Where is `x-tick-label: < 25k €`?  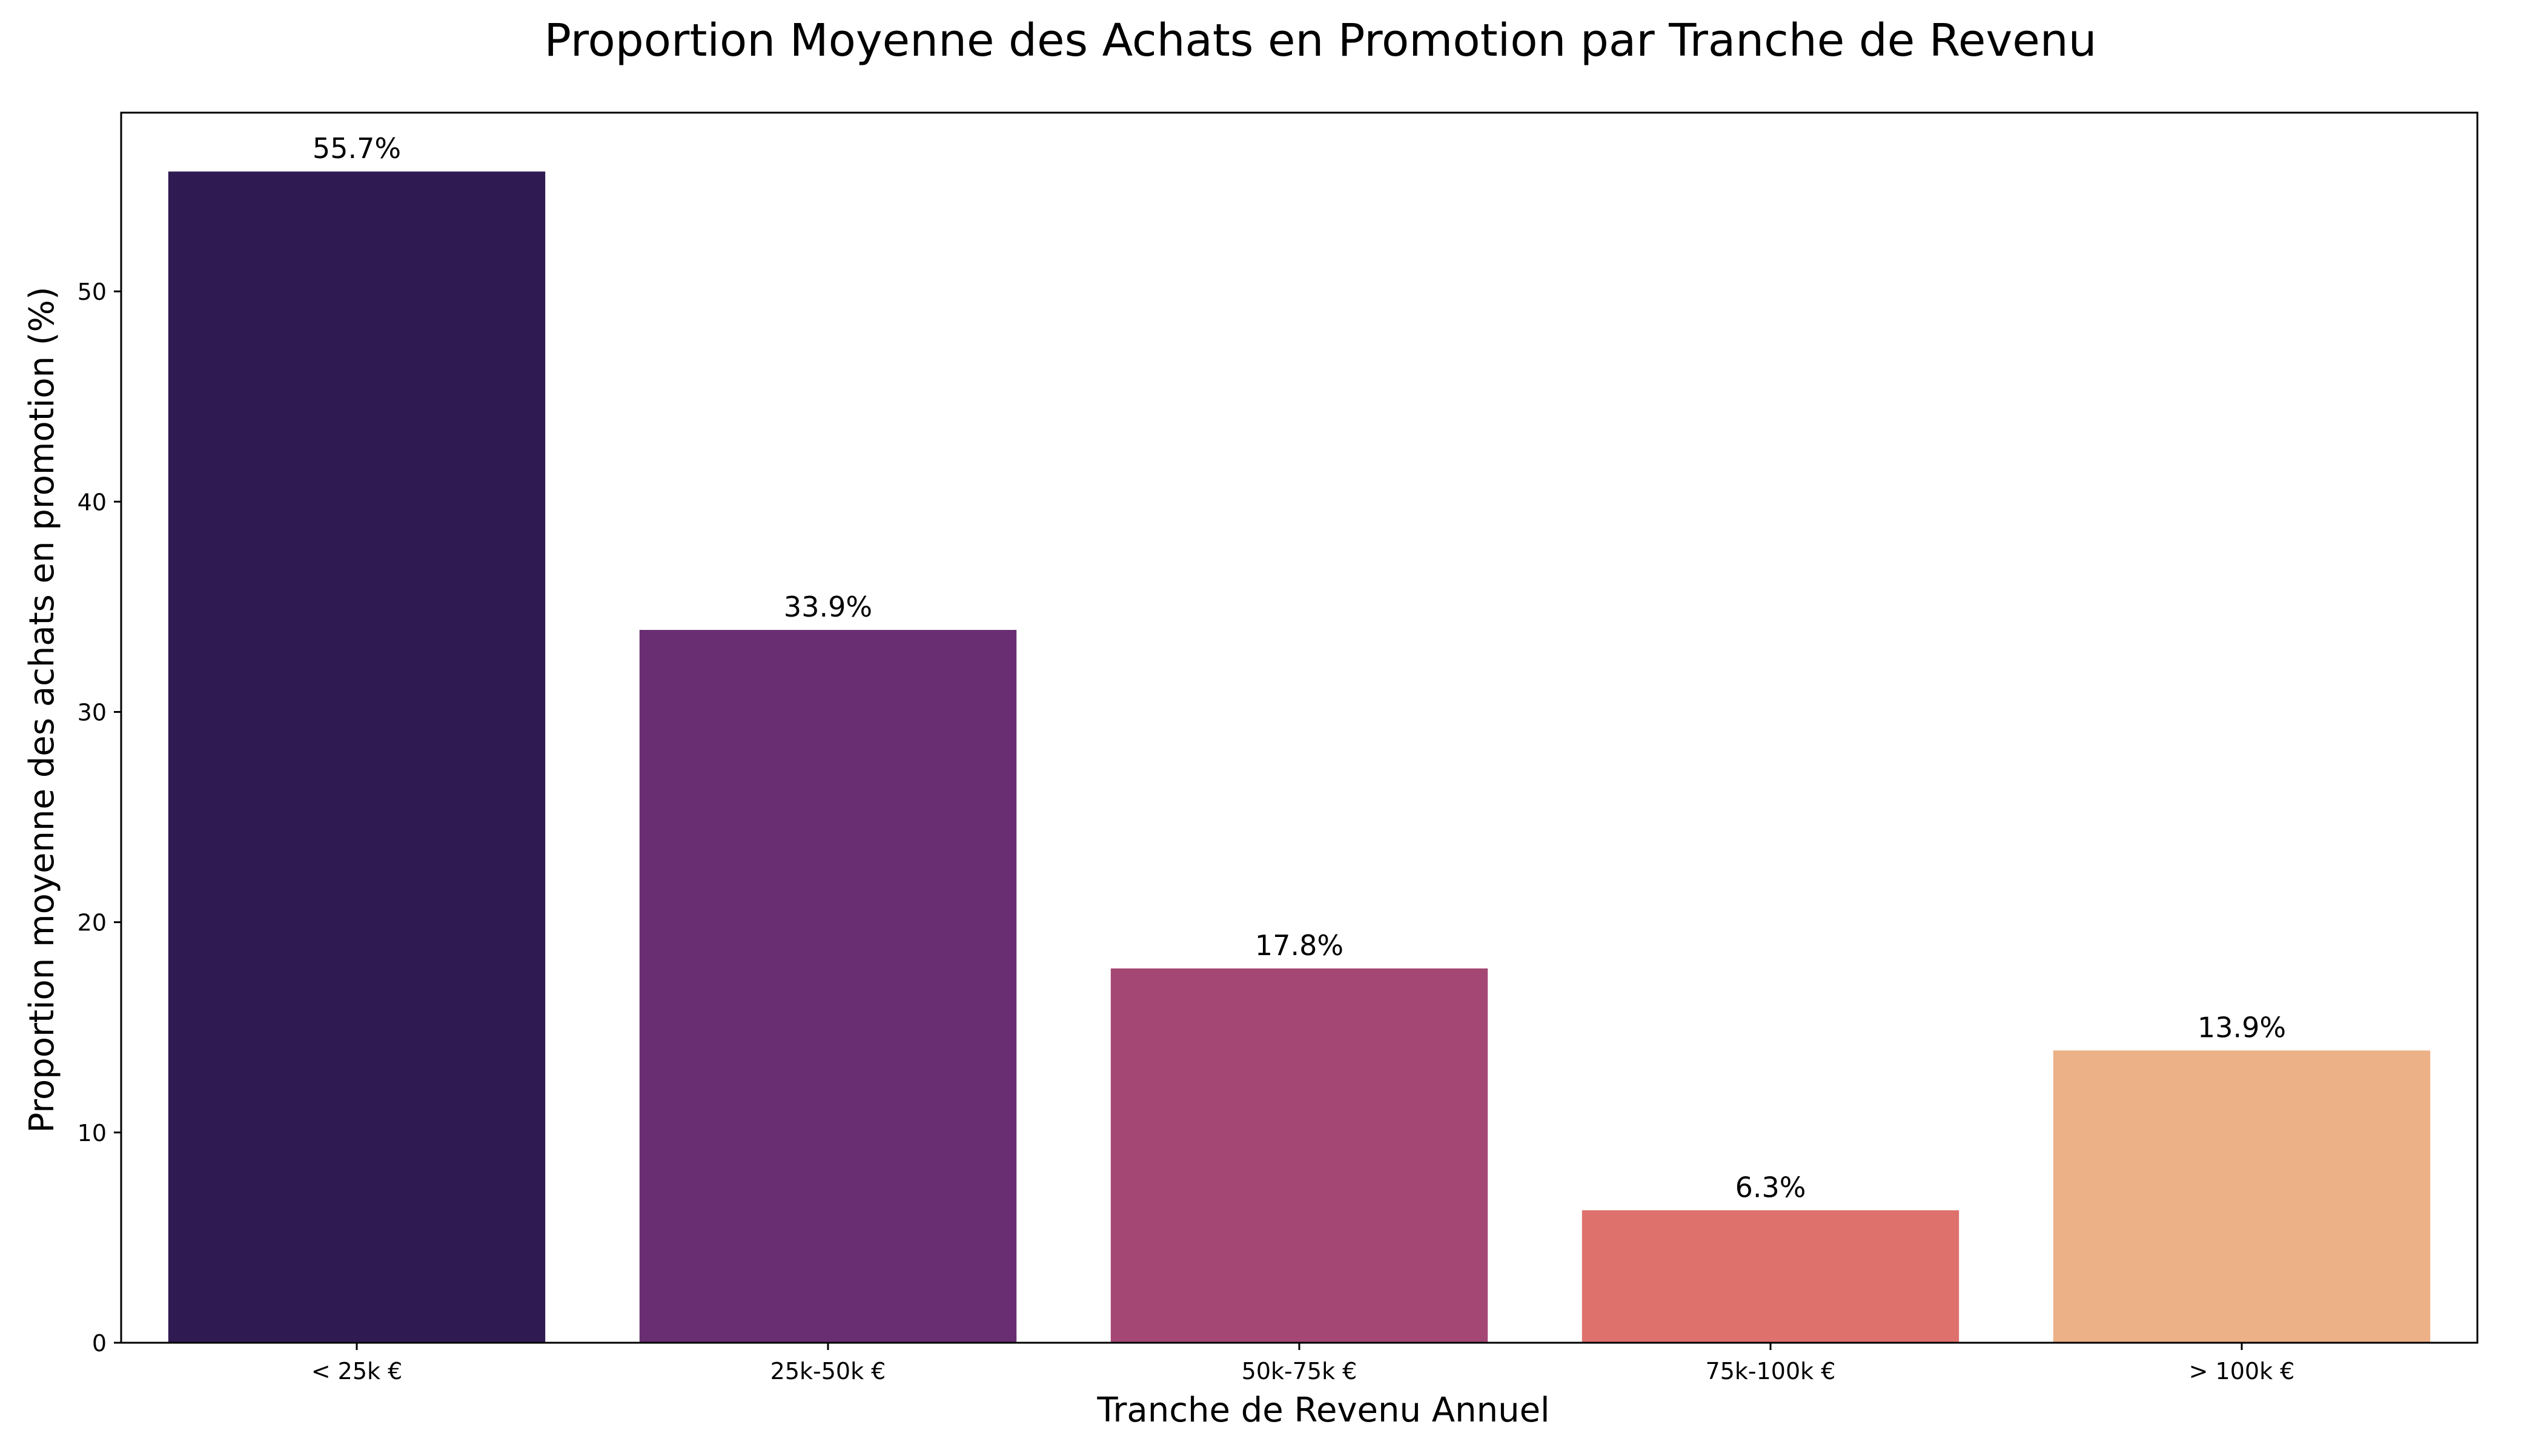
x-tick-label: < 25k € is located at coordinates (357, 1371).